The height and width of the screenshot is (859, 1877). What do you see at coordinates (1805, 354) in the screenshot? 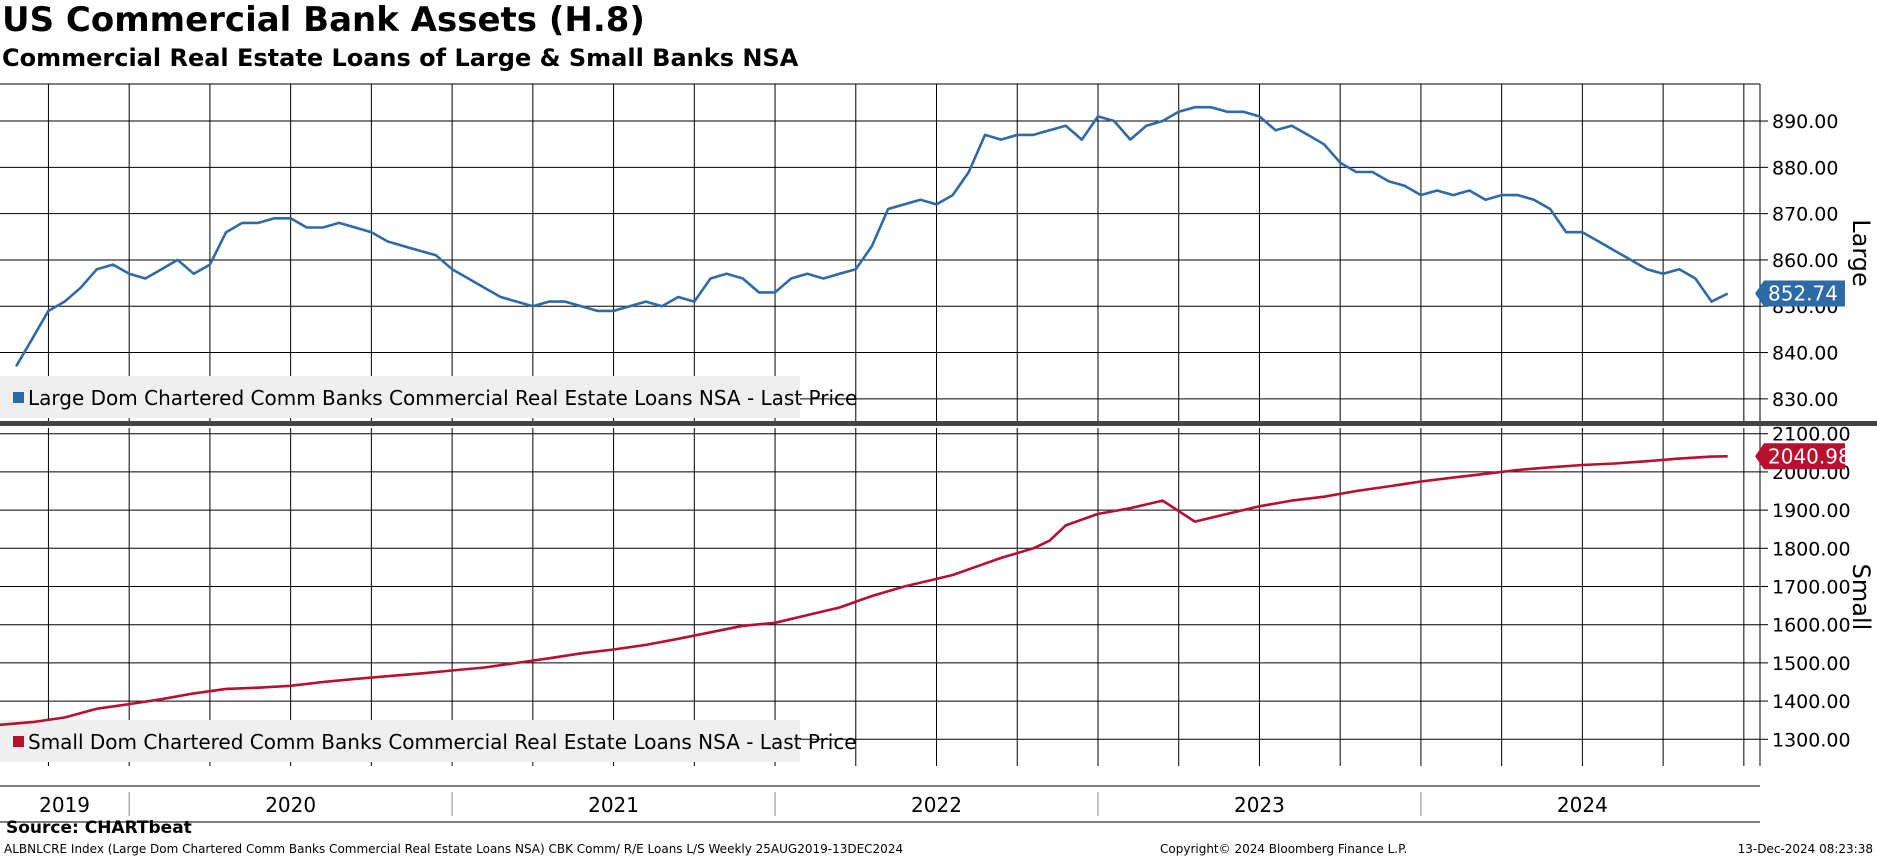
I see `y-tick-label-large: 840.00` at bounding box center [1805, 354].